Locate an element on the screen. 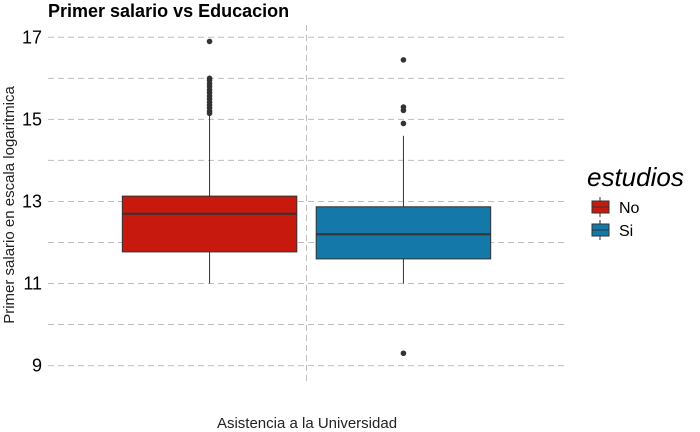 This screenshot has height=432, width=700. legend-label: Si is located at coordinates (626, 231).